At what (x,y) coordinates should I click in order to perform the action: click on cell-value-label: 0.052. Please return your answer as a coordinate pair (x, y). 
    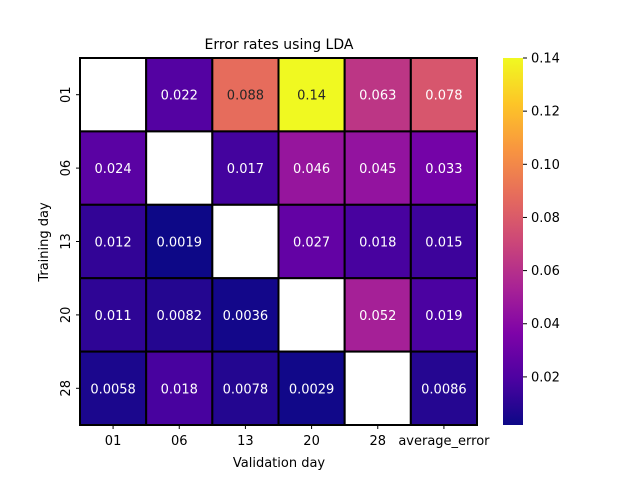
    Looking at the image, I should click on (377, 316).